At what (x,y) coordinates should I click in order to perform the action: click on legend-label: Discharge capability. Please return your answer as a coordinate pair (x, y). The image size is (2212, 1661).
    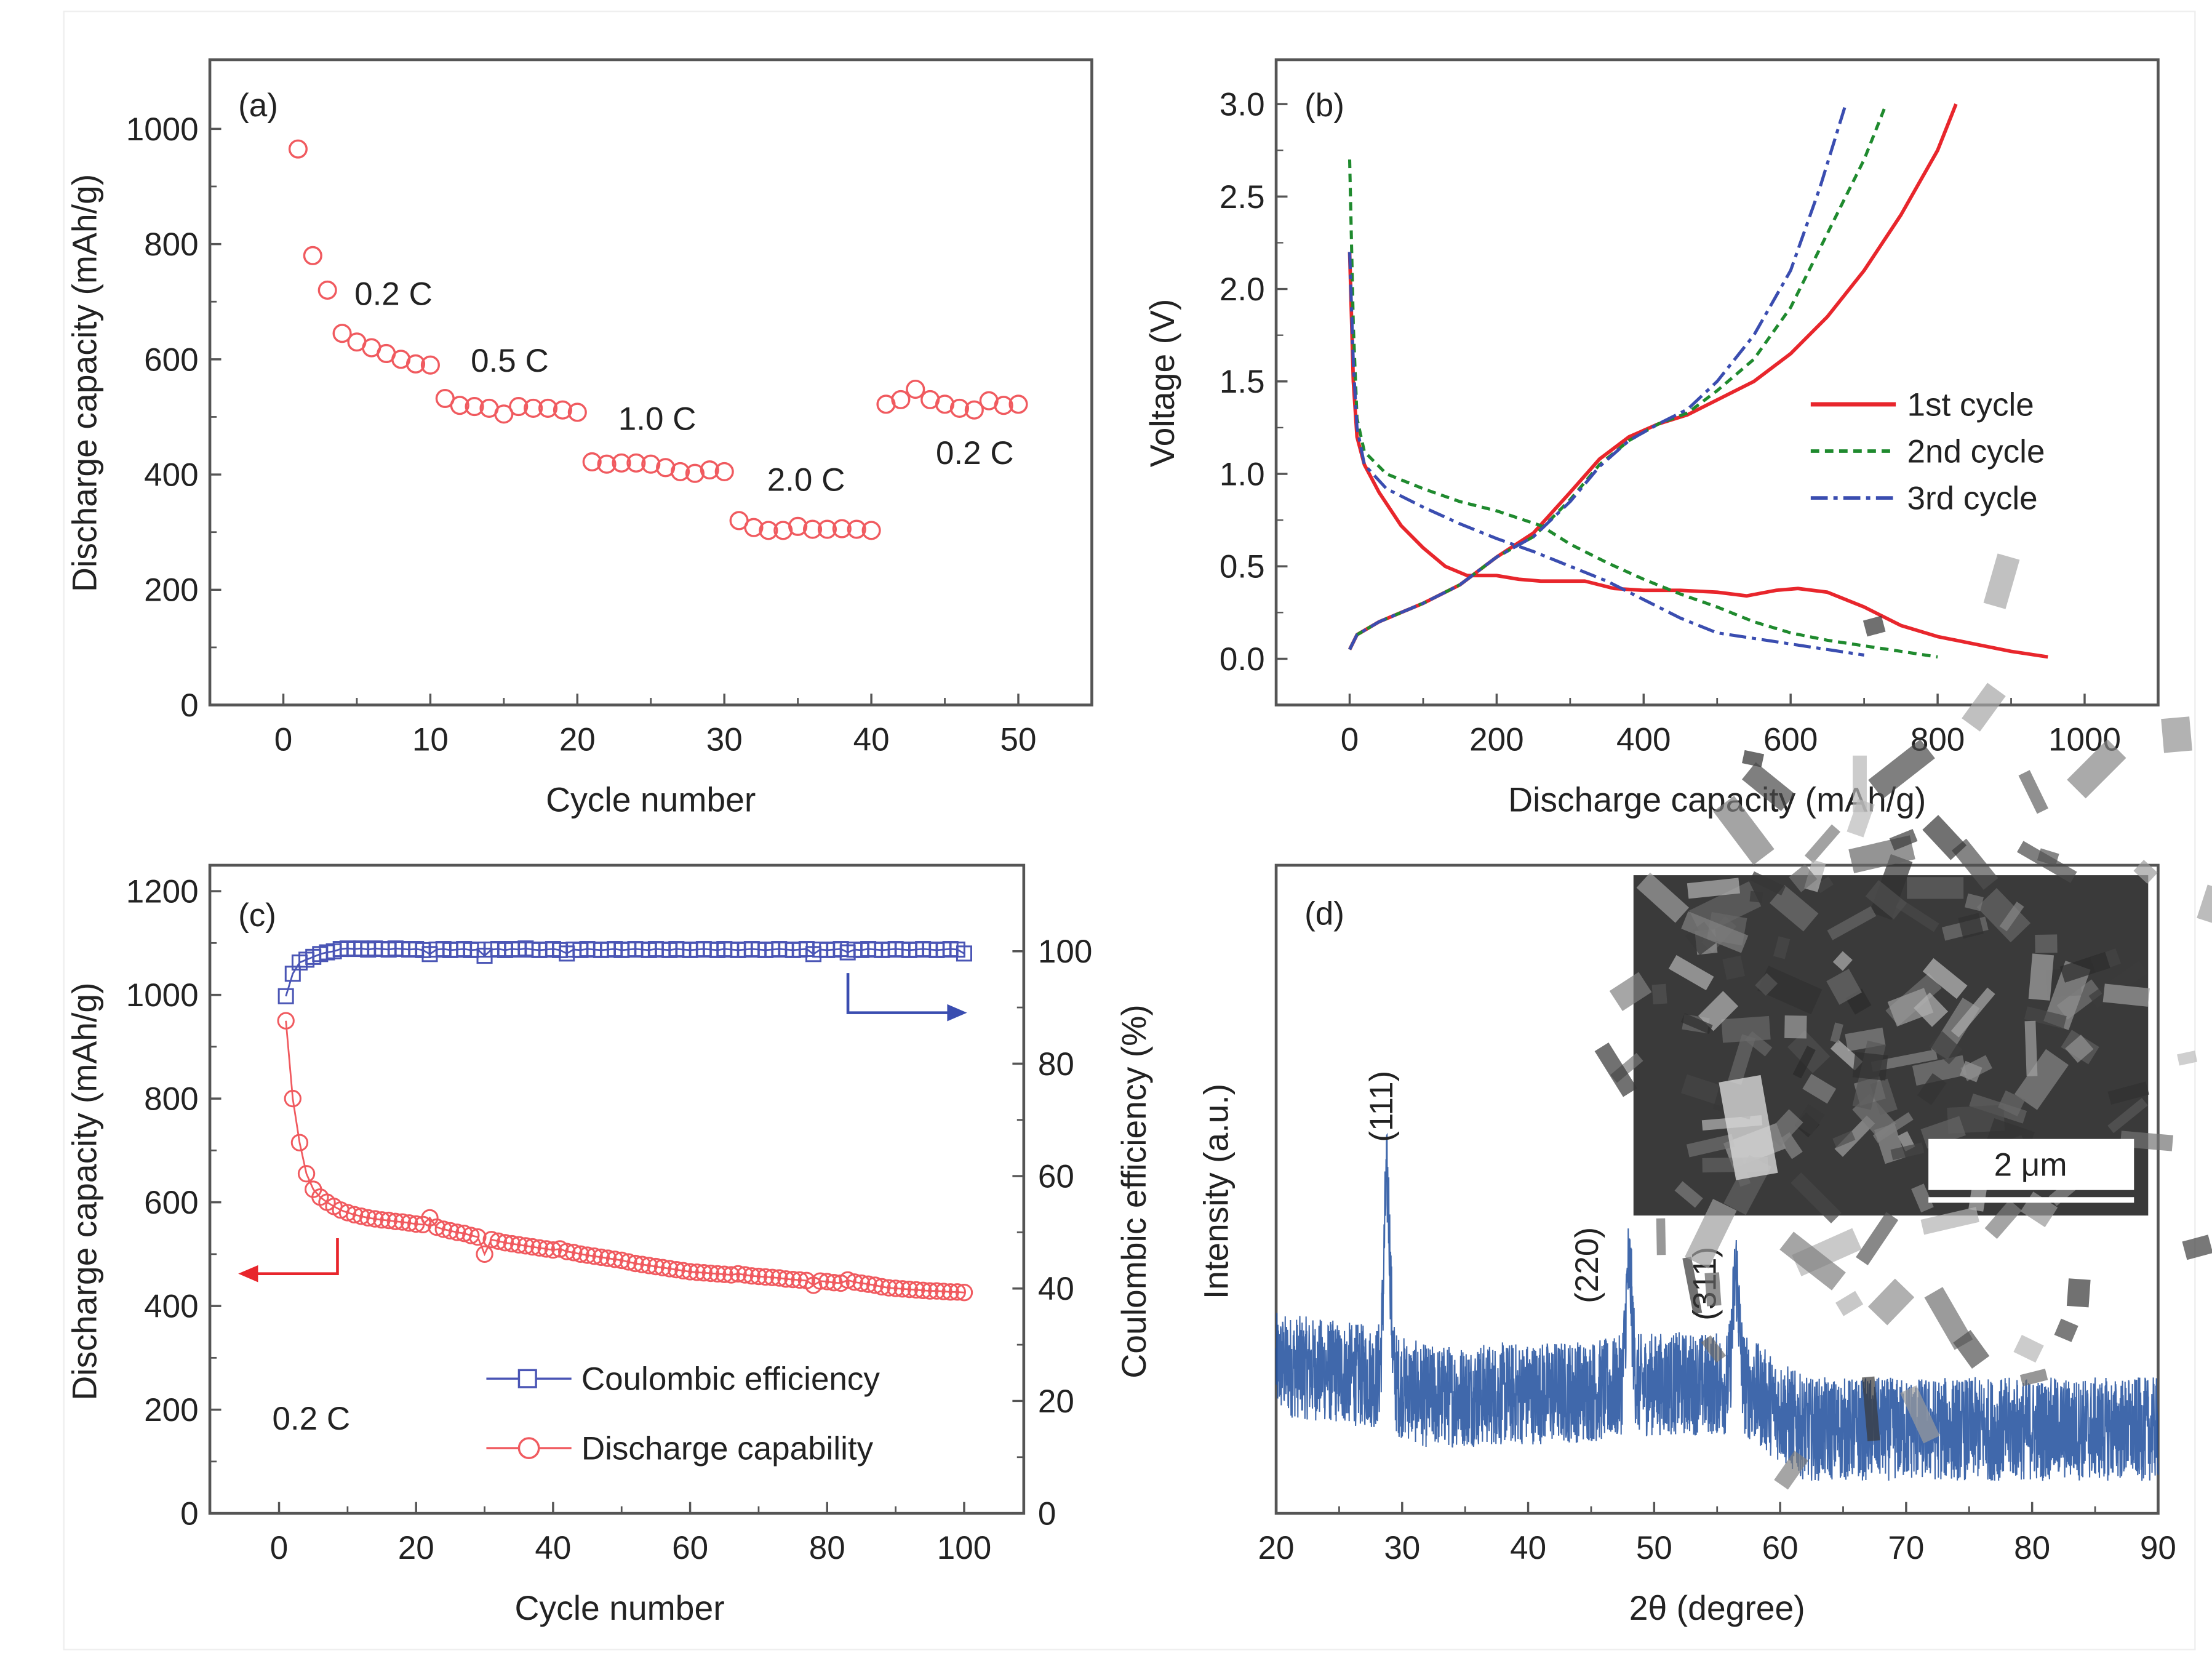
    Looking at the image, I should click on (727, 1449).